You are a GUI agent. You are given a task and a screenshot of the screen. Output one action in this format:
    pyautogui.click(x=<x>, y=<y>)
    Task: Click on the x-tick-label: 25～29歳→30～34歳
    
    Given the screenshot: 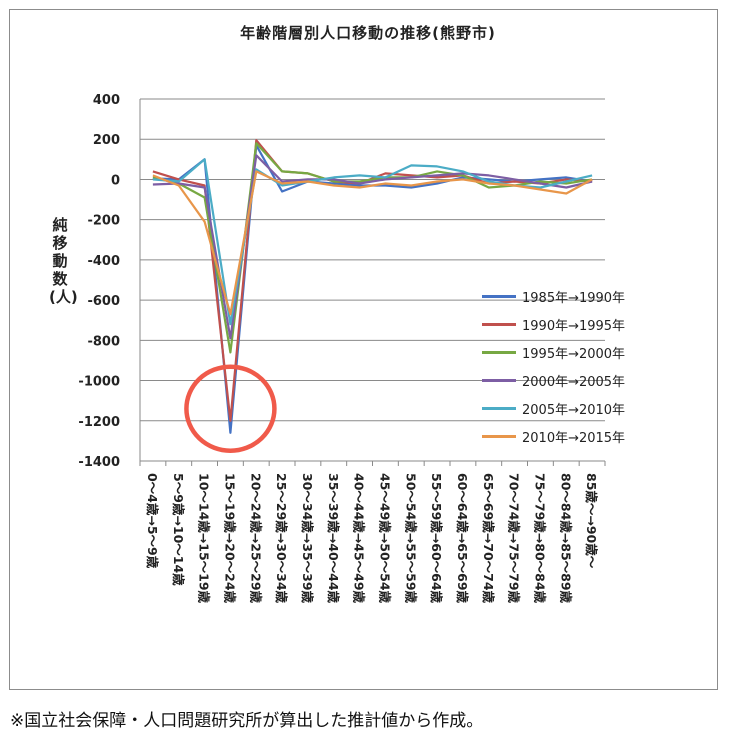 What is the action you would take?
    pyautogui.click(x=281, y=538)
    